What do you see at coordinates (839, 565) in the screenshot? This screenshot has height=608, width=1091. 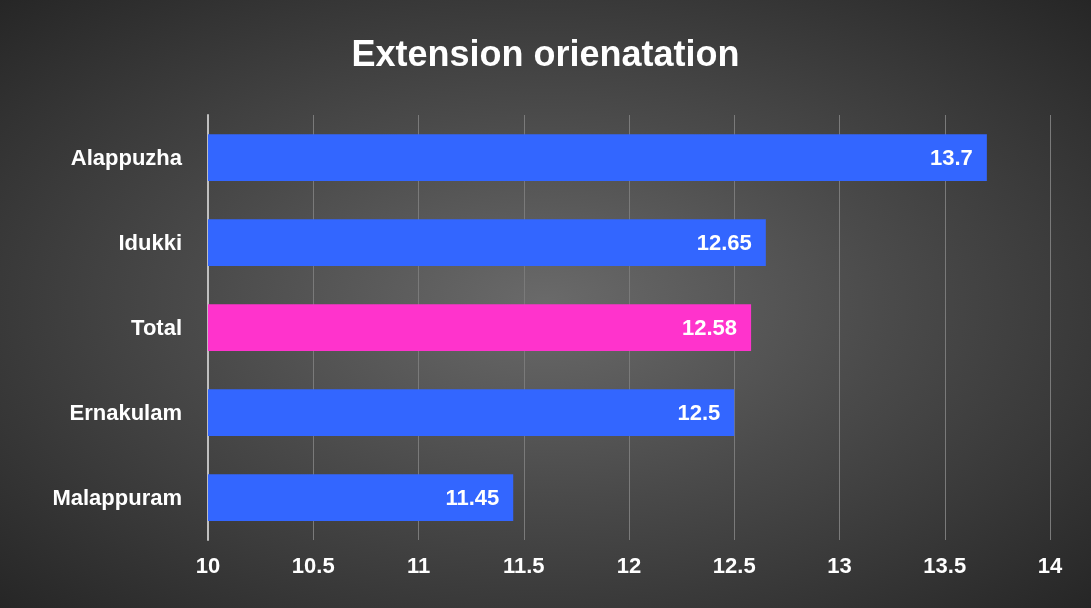 I see `x-tick-label: 13` at bounding box center [839, 565].